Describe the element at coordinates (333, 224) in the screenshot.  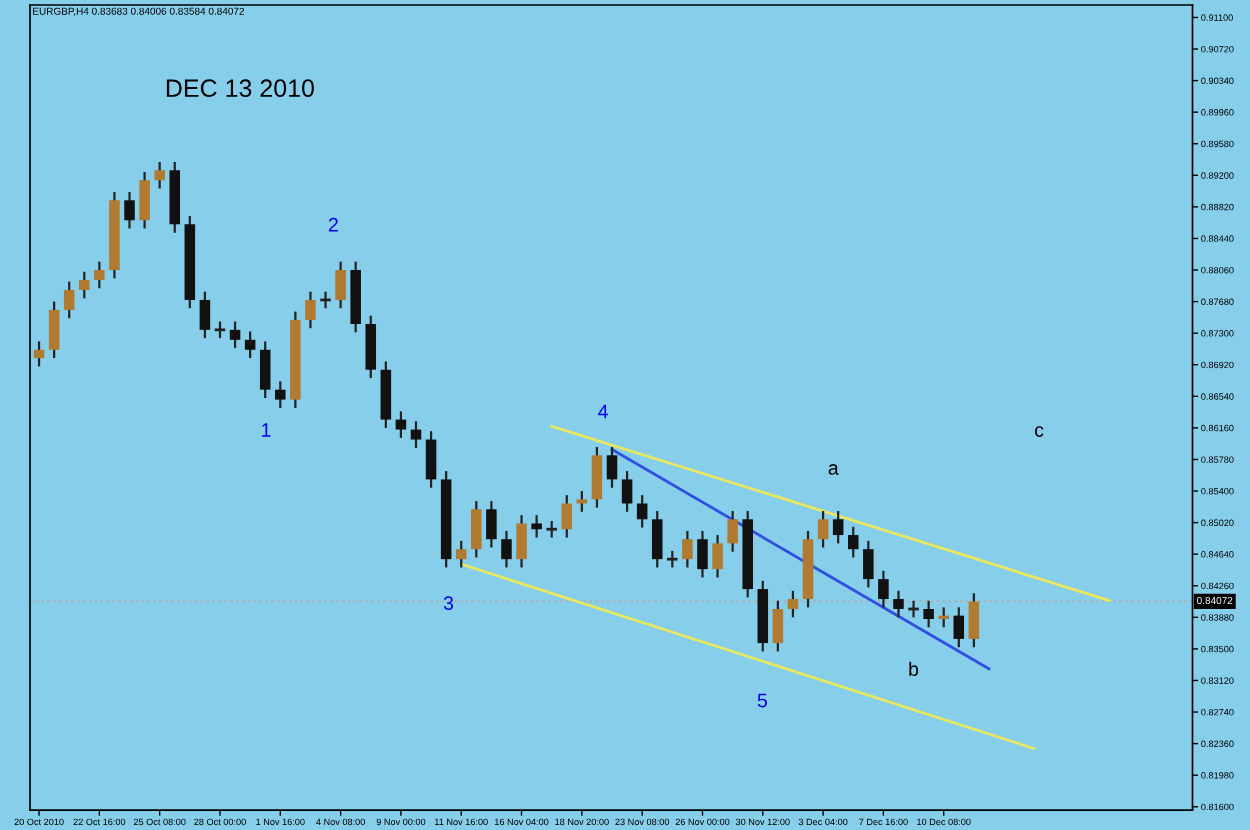
I see `annotation: 2` at that location.